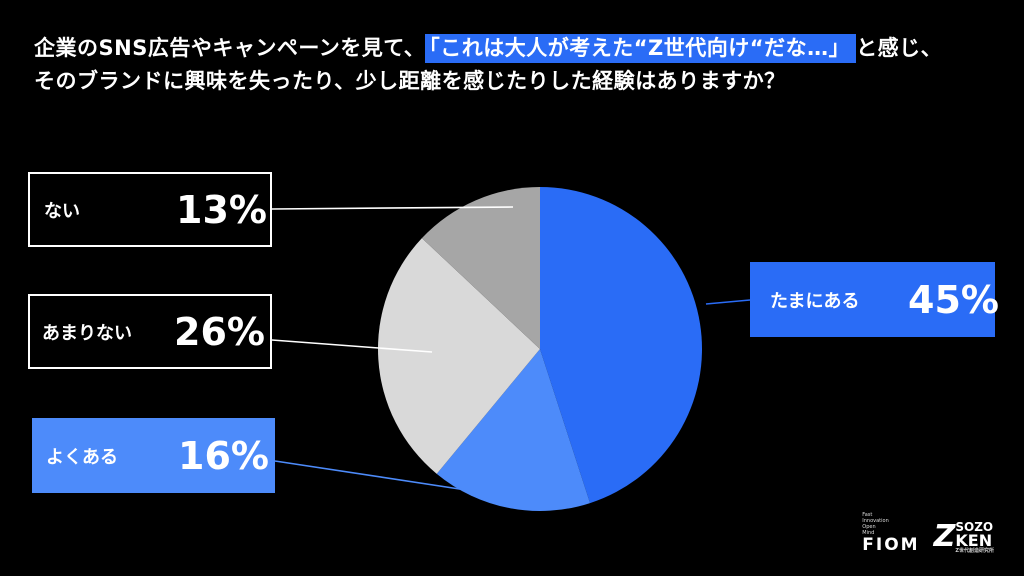  Describe the element at coordinates (974, 527) in the screenshot. I see `sozo-top: SOZO` at that location.